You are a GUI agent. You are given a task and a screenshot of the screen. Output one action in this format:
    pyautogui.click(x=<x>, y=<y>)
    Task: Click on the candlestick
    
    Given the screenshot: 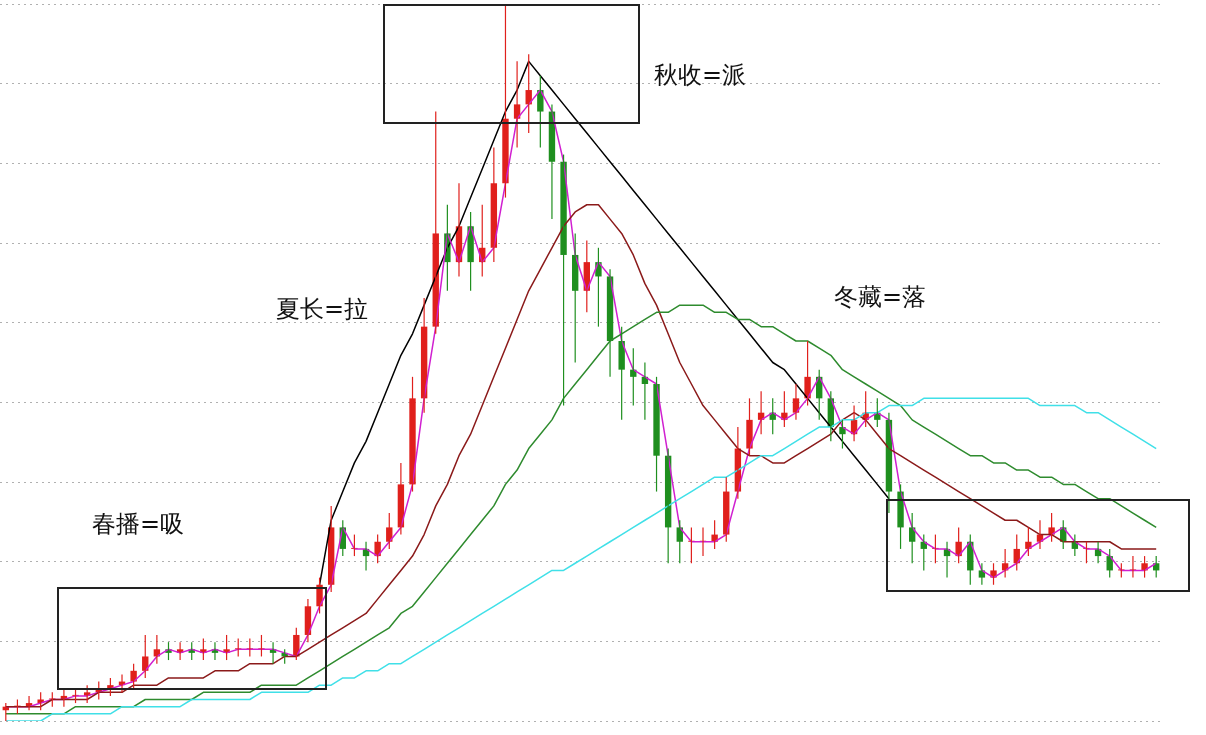 What is the action you would take?
    pyautogui.click(x=261, y=646)
    